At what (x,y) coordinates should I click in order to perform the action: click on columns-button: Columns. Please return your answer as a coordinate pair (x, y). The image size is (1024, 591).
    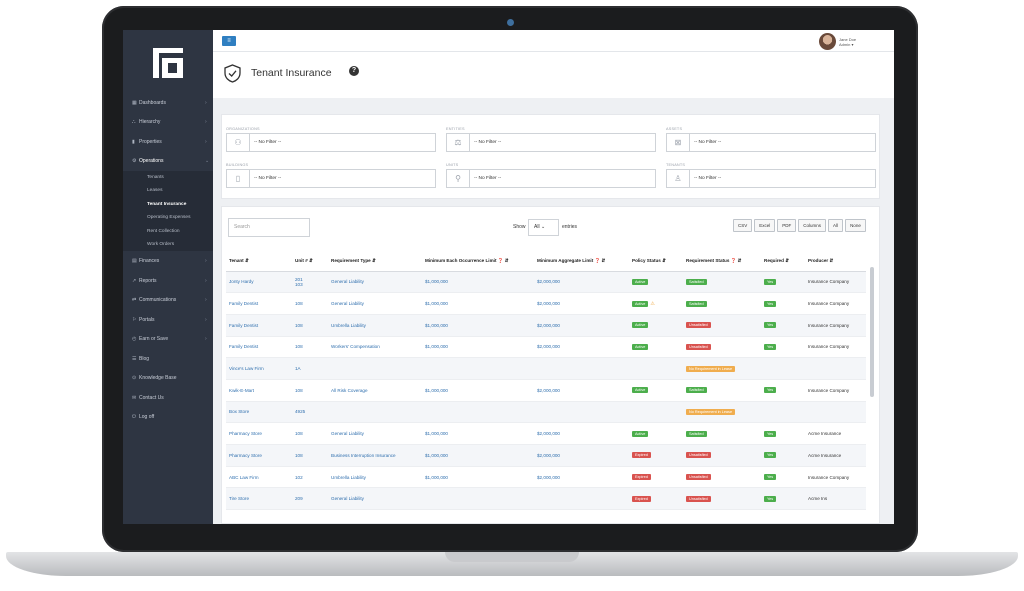
    Looking at the image, I should click on (812, 225).